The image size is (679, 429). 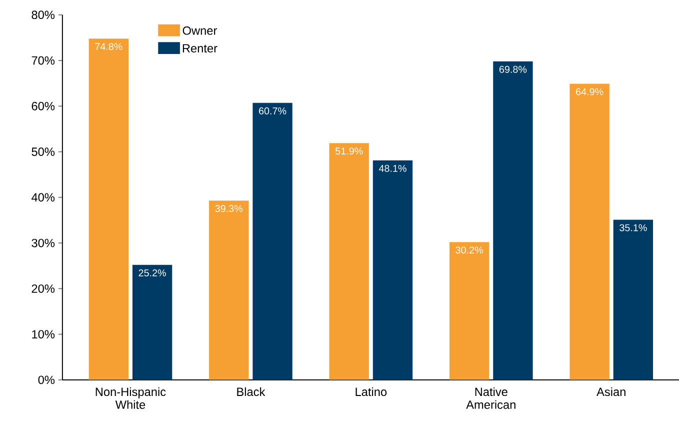 What do you see at coordinates (469, 250) in the screenshot?
I see `data-label: 30.2%` at bounding box center [469, 250].